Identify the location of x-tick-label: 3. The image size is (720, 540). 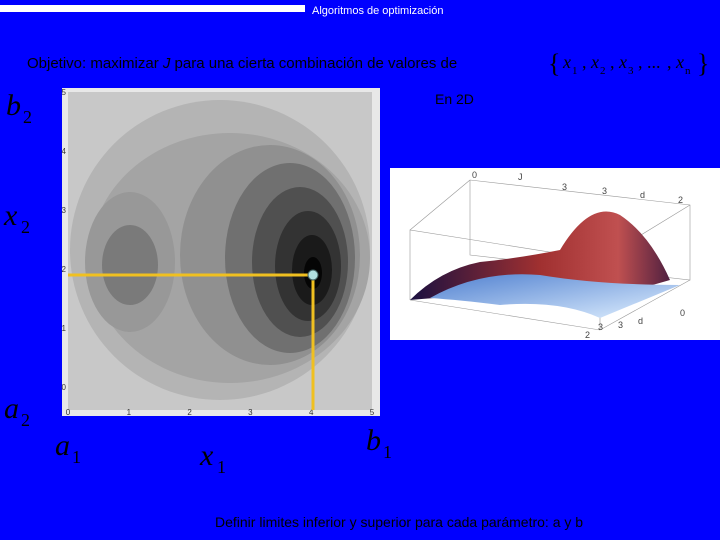
(250, 412).